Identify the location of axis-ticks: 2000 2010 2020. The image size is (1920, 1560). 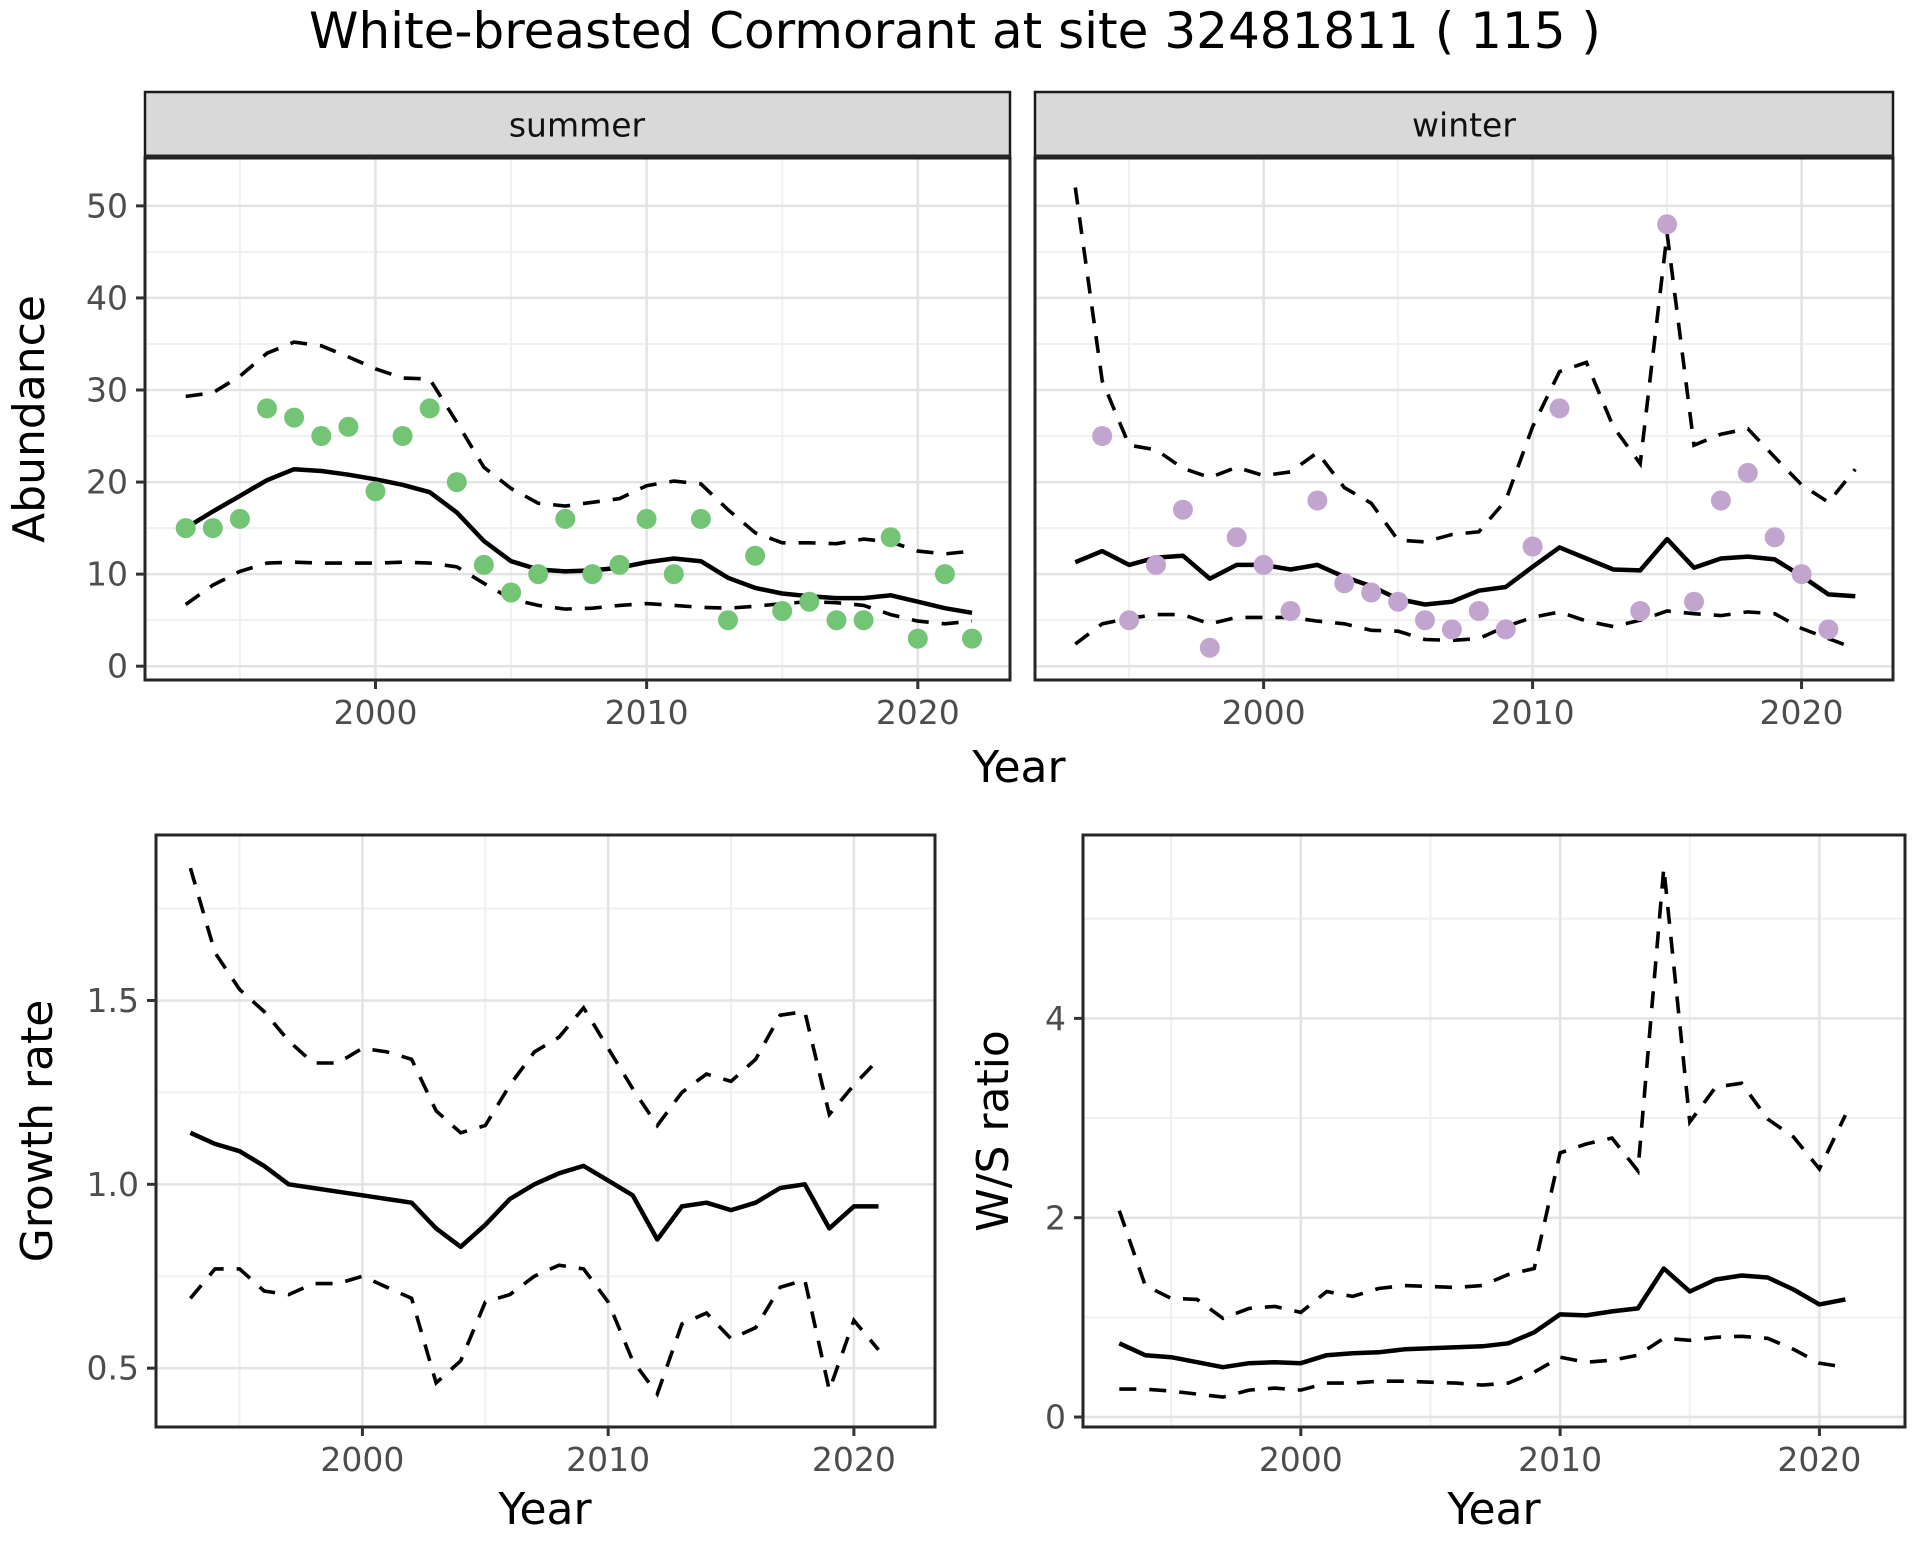
(1533, 706).